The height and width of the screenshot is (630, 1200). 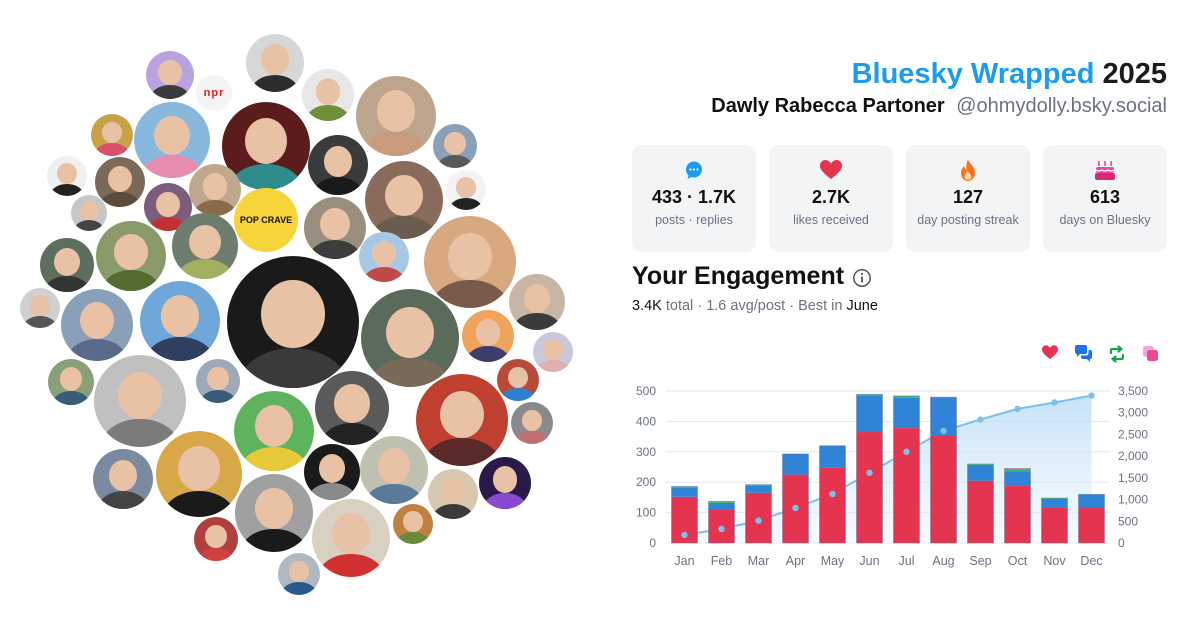 I want to click on quote-icon, so click(x=1150, y=356).